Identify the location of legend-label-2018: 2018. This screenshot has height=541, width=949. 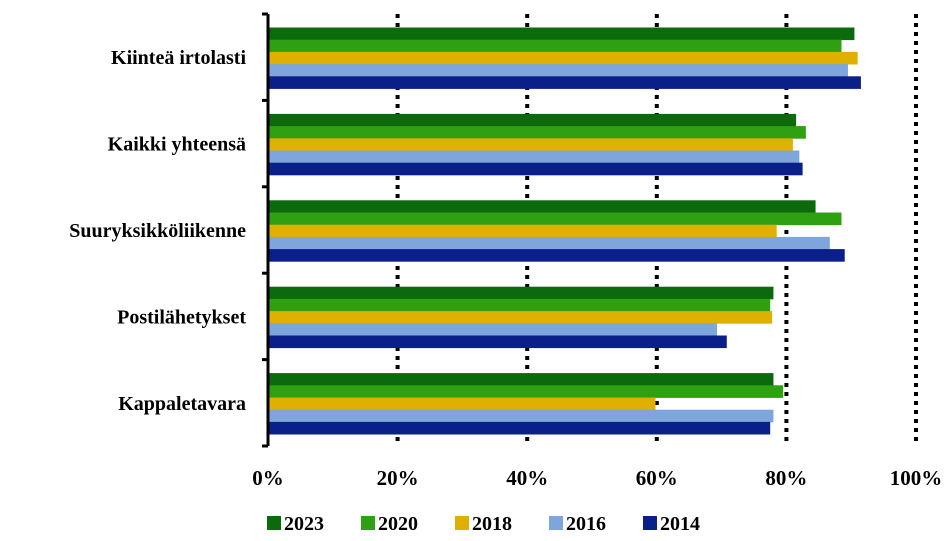
(492, 524).